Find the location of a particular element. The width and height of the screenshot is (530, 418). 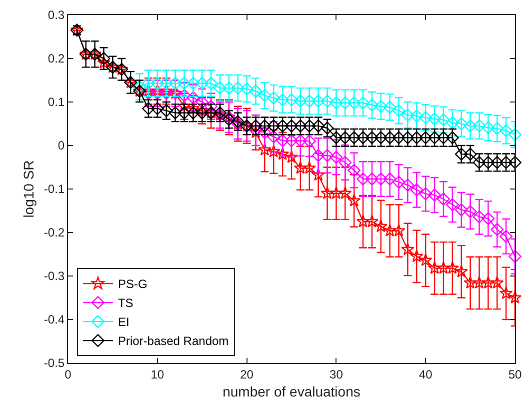

x-tick-label: 40 is located at coordinates (425, 374).